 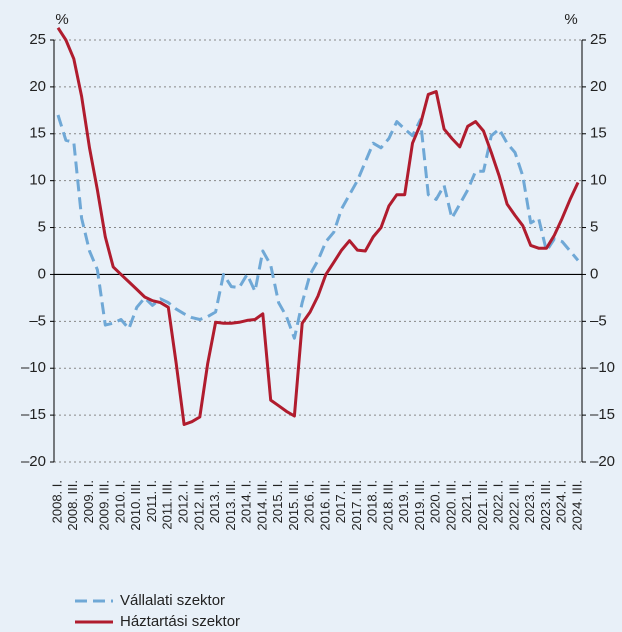 I want to click on legend-label: Vállalati szektor, so click(x=172, y=600).